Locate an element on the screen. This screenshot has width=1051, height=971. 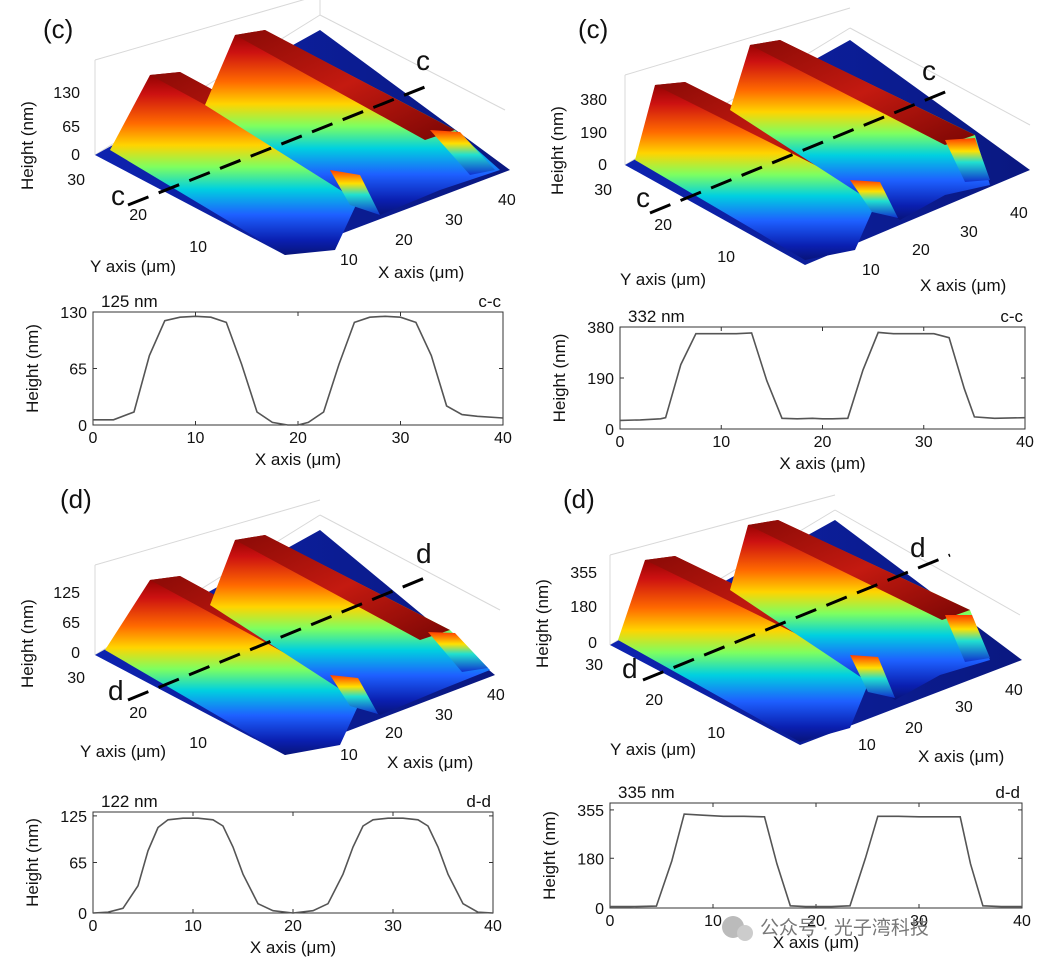
surface-plot-c-left: (c) c c 130 65 0 Height (nm) 30 20 10 Y is located at coordinates (267, 141).